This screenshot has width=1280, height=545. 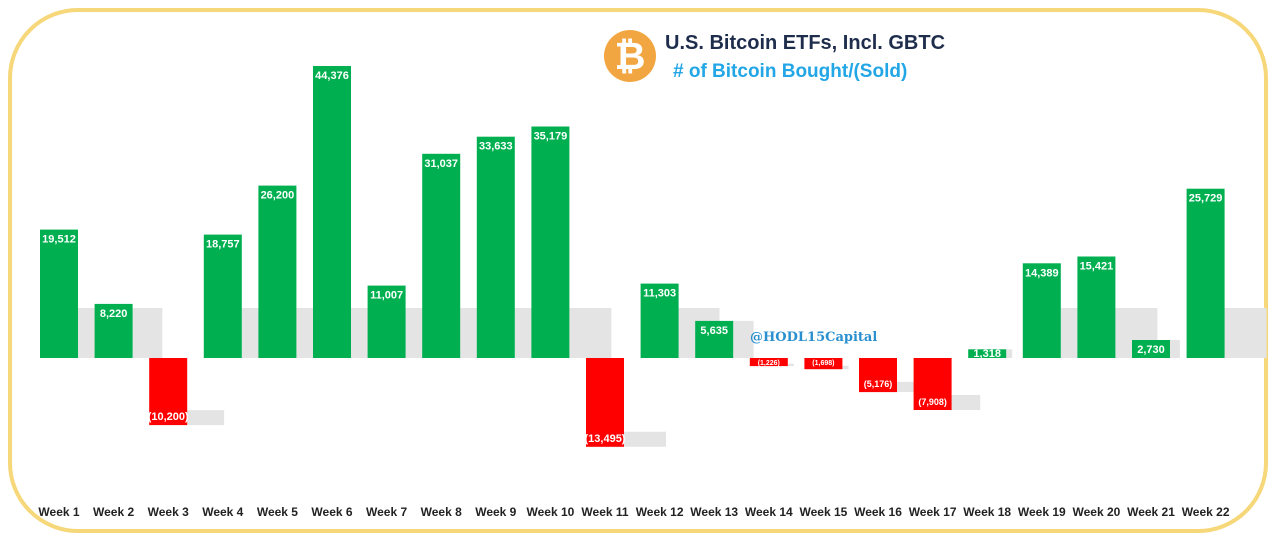 What do you see at coordinates (1206, 199) in the screenshot?
I see `data-label-week-22: 25,729` at bounding box center [1206, 199].